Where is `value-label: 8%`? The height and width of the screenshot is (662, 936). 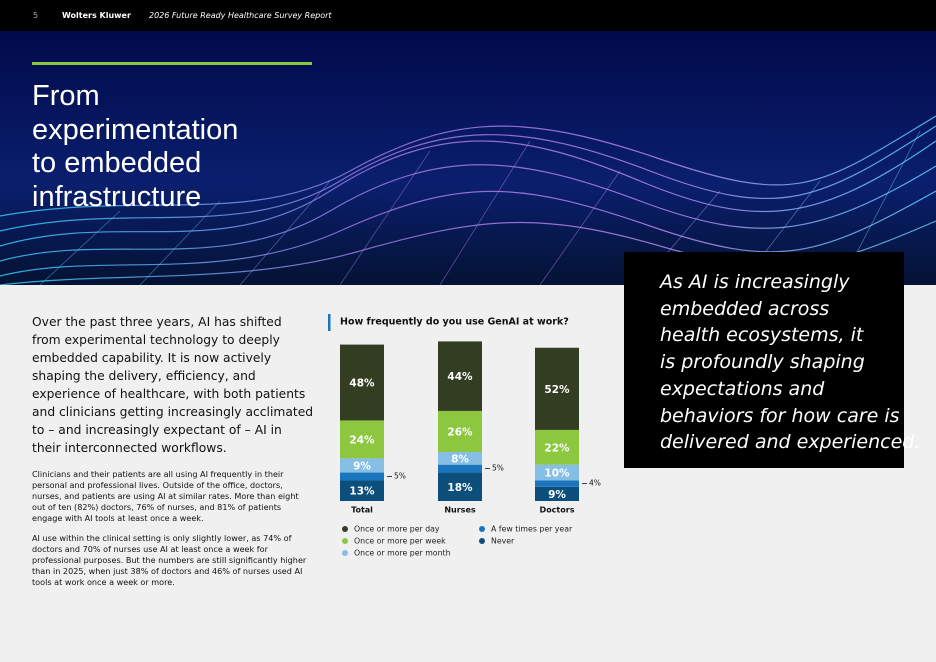
value-label: 8% is located at coordinates (460, 459).